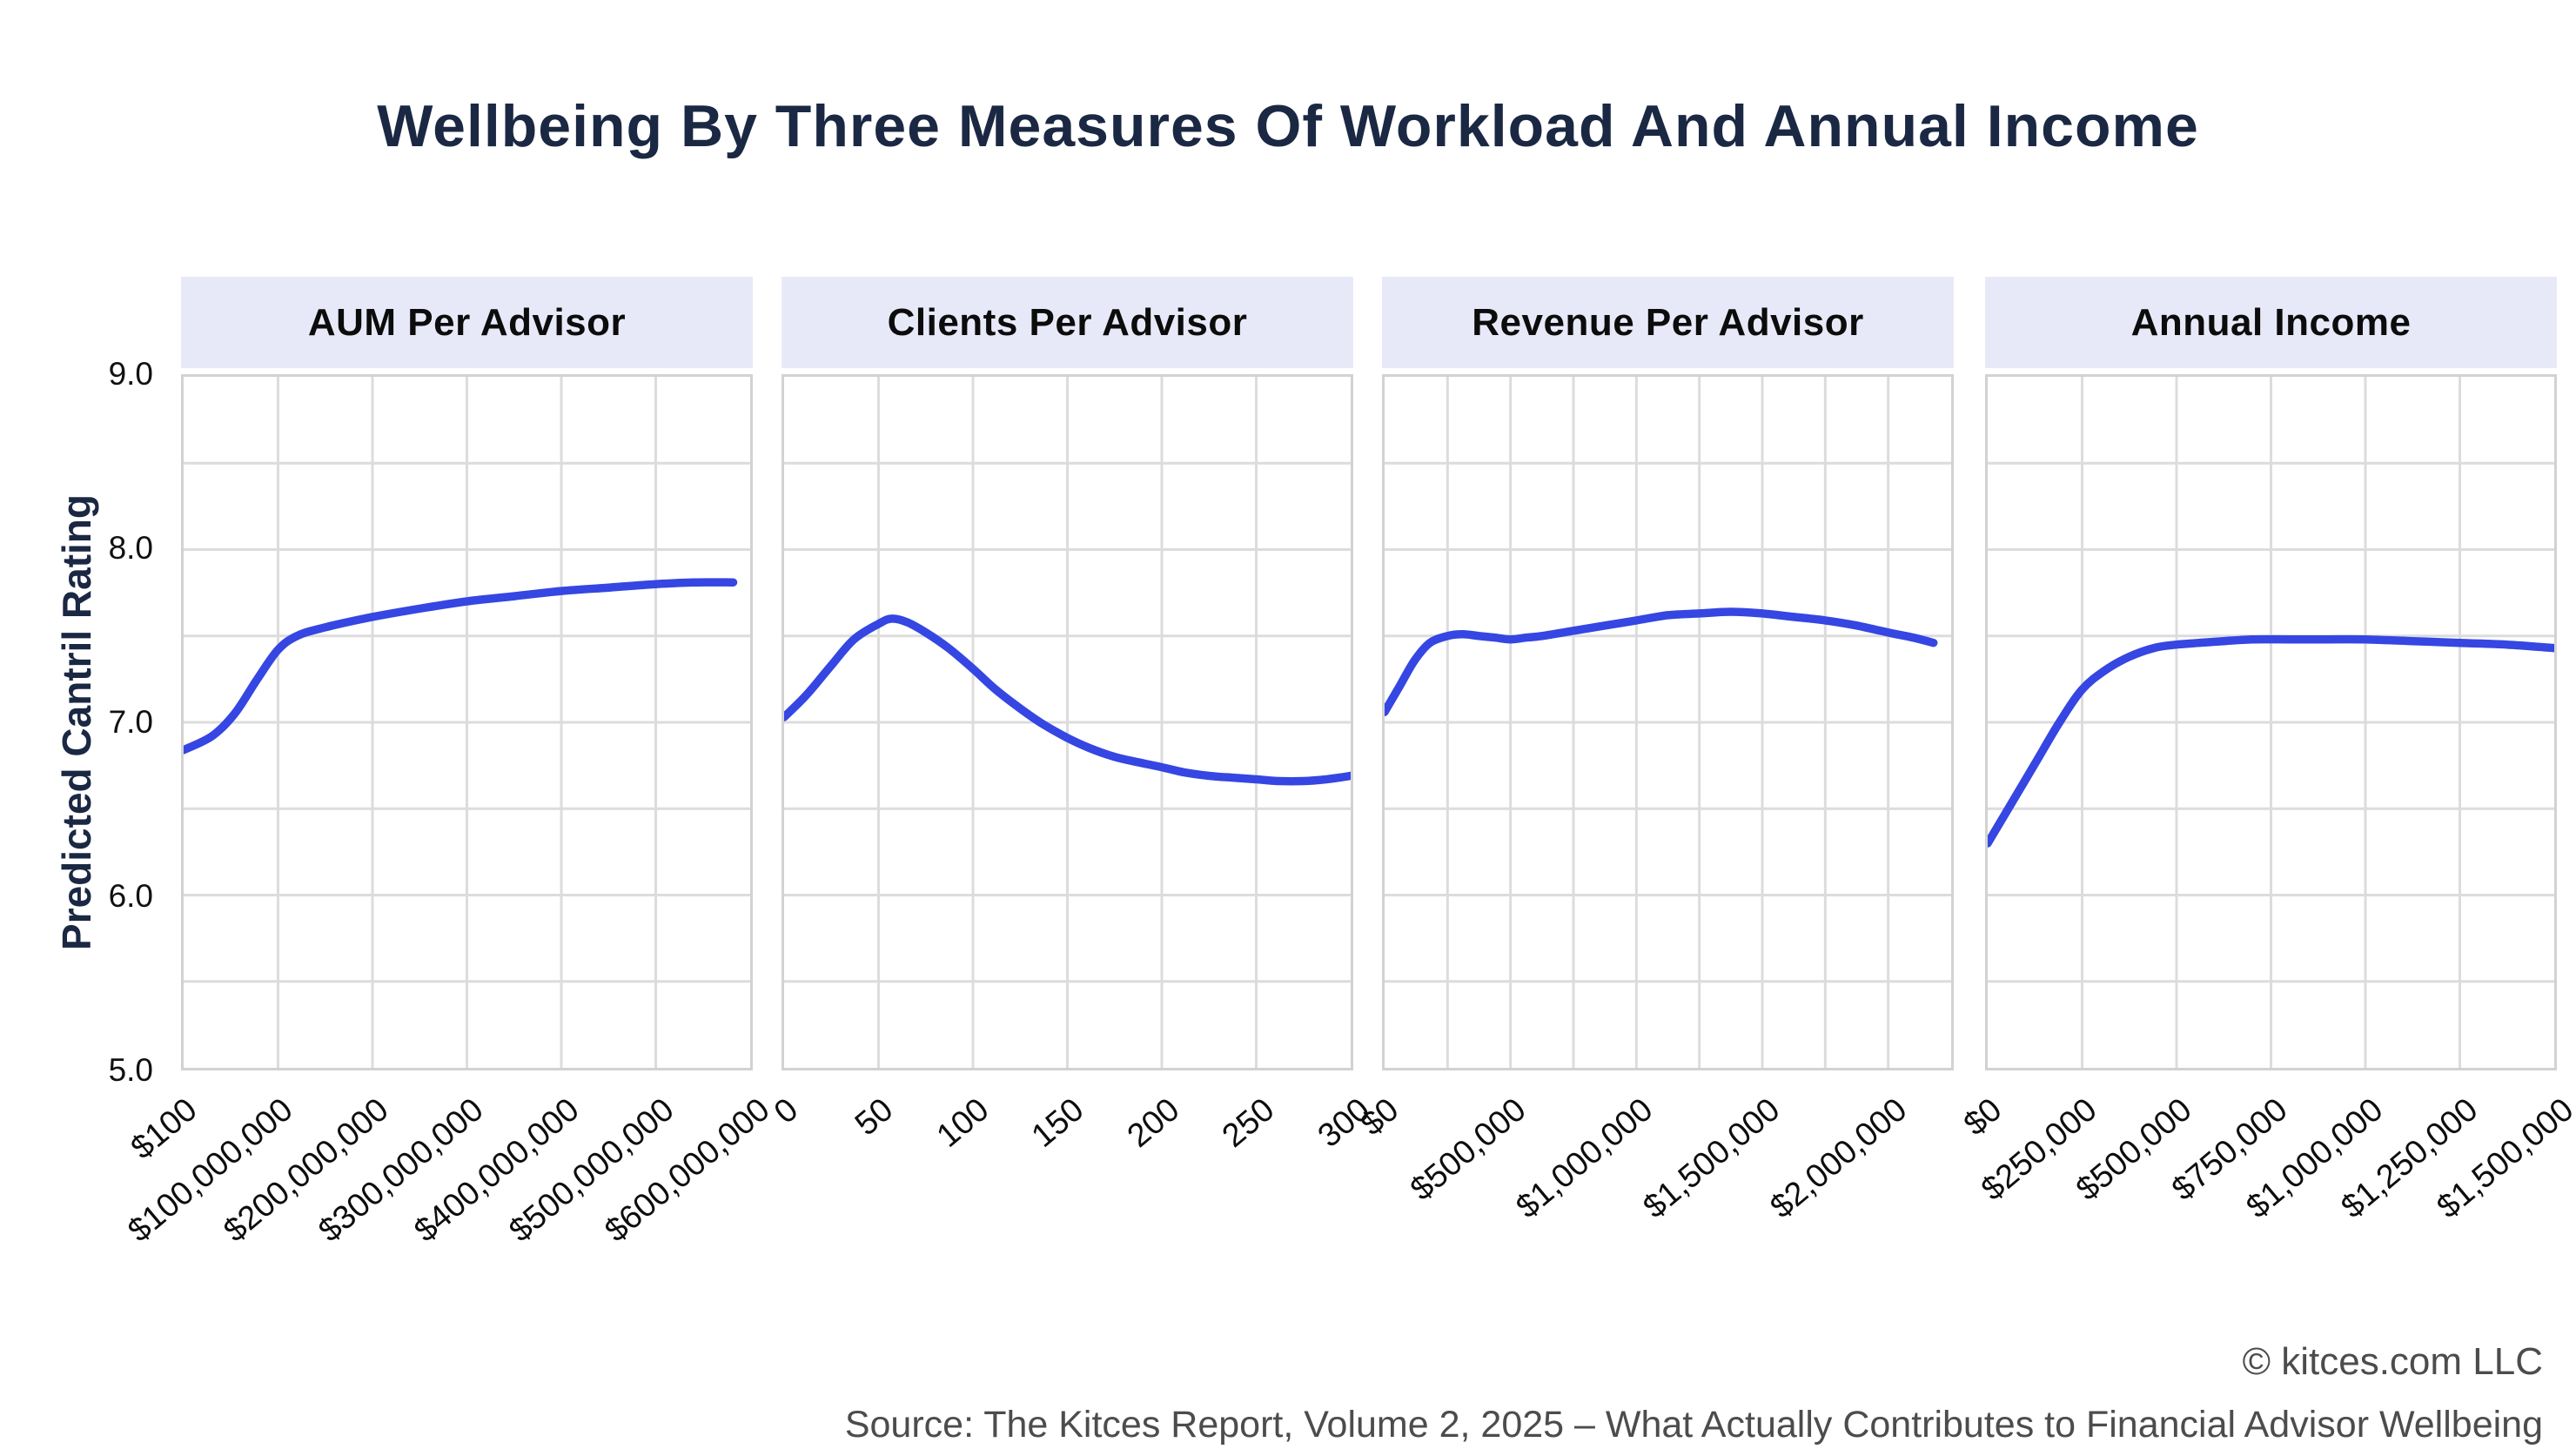 The width and height of the screenshot is (2576, 1449). I want to click on x-tick-label: 100, so click(962, 1123).